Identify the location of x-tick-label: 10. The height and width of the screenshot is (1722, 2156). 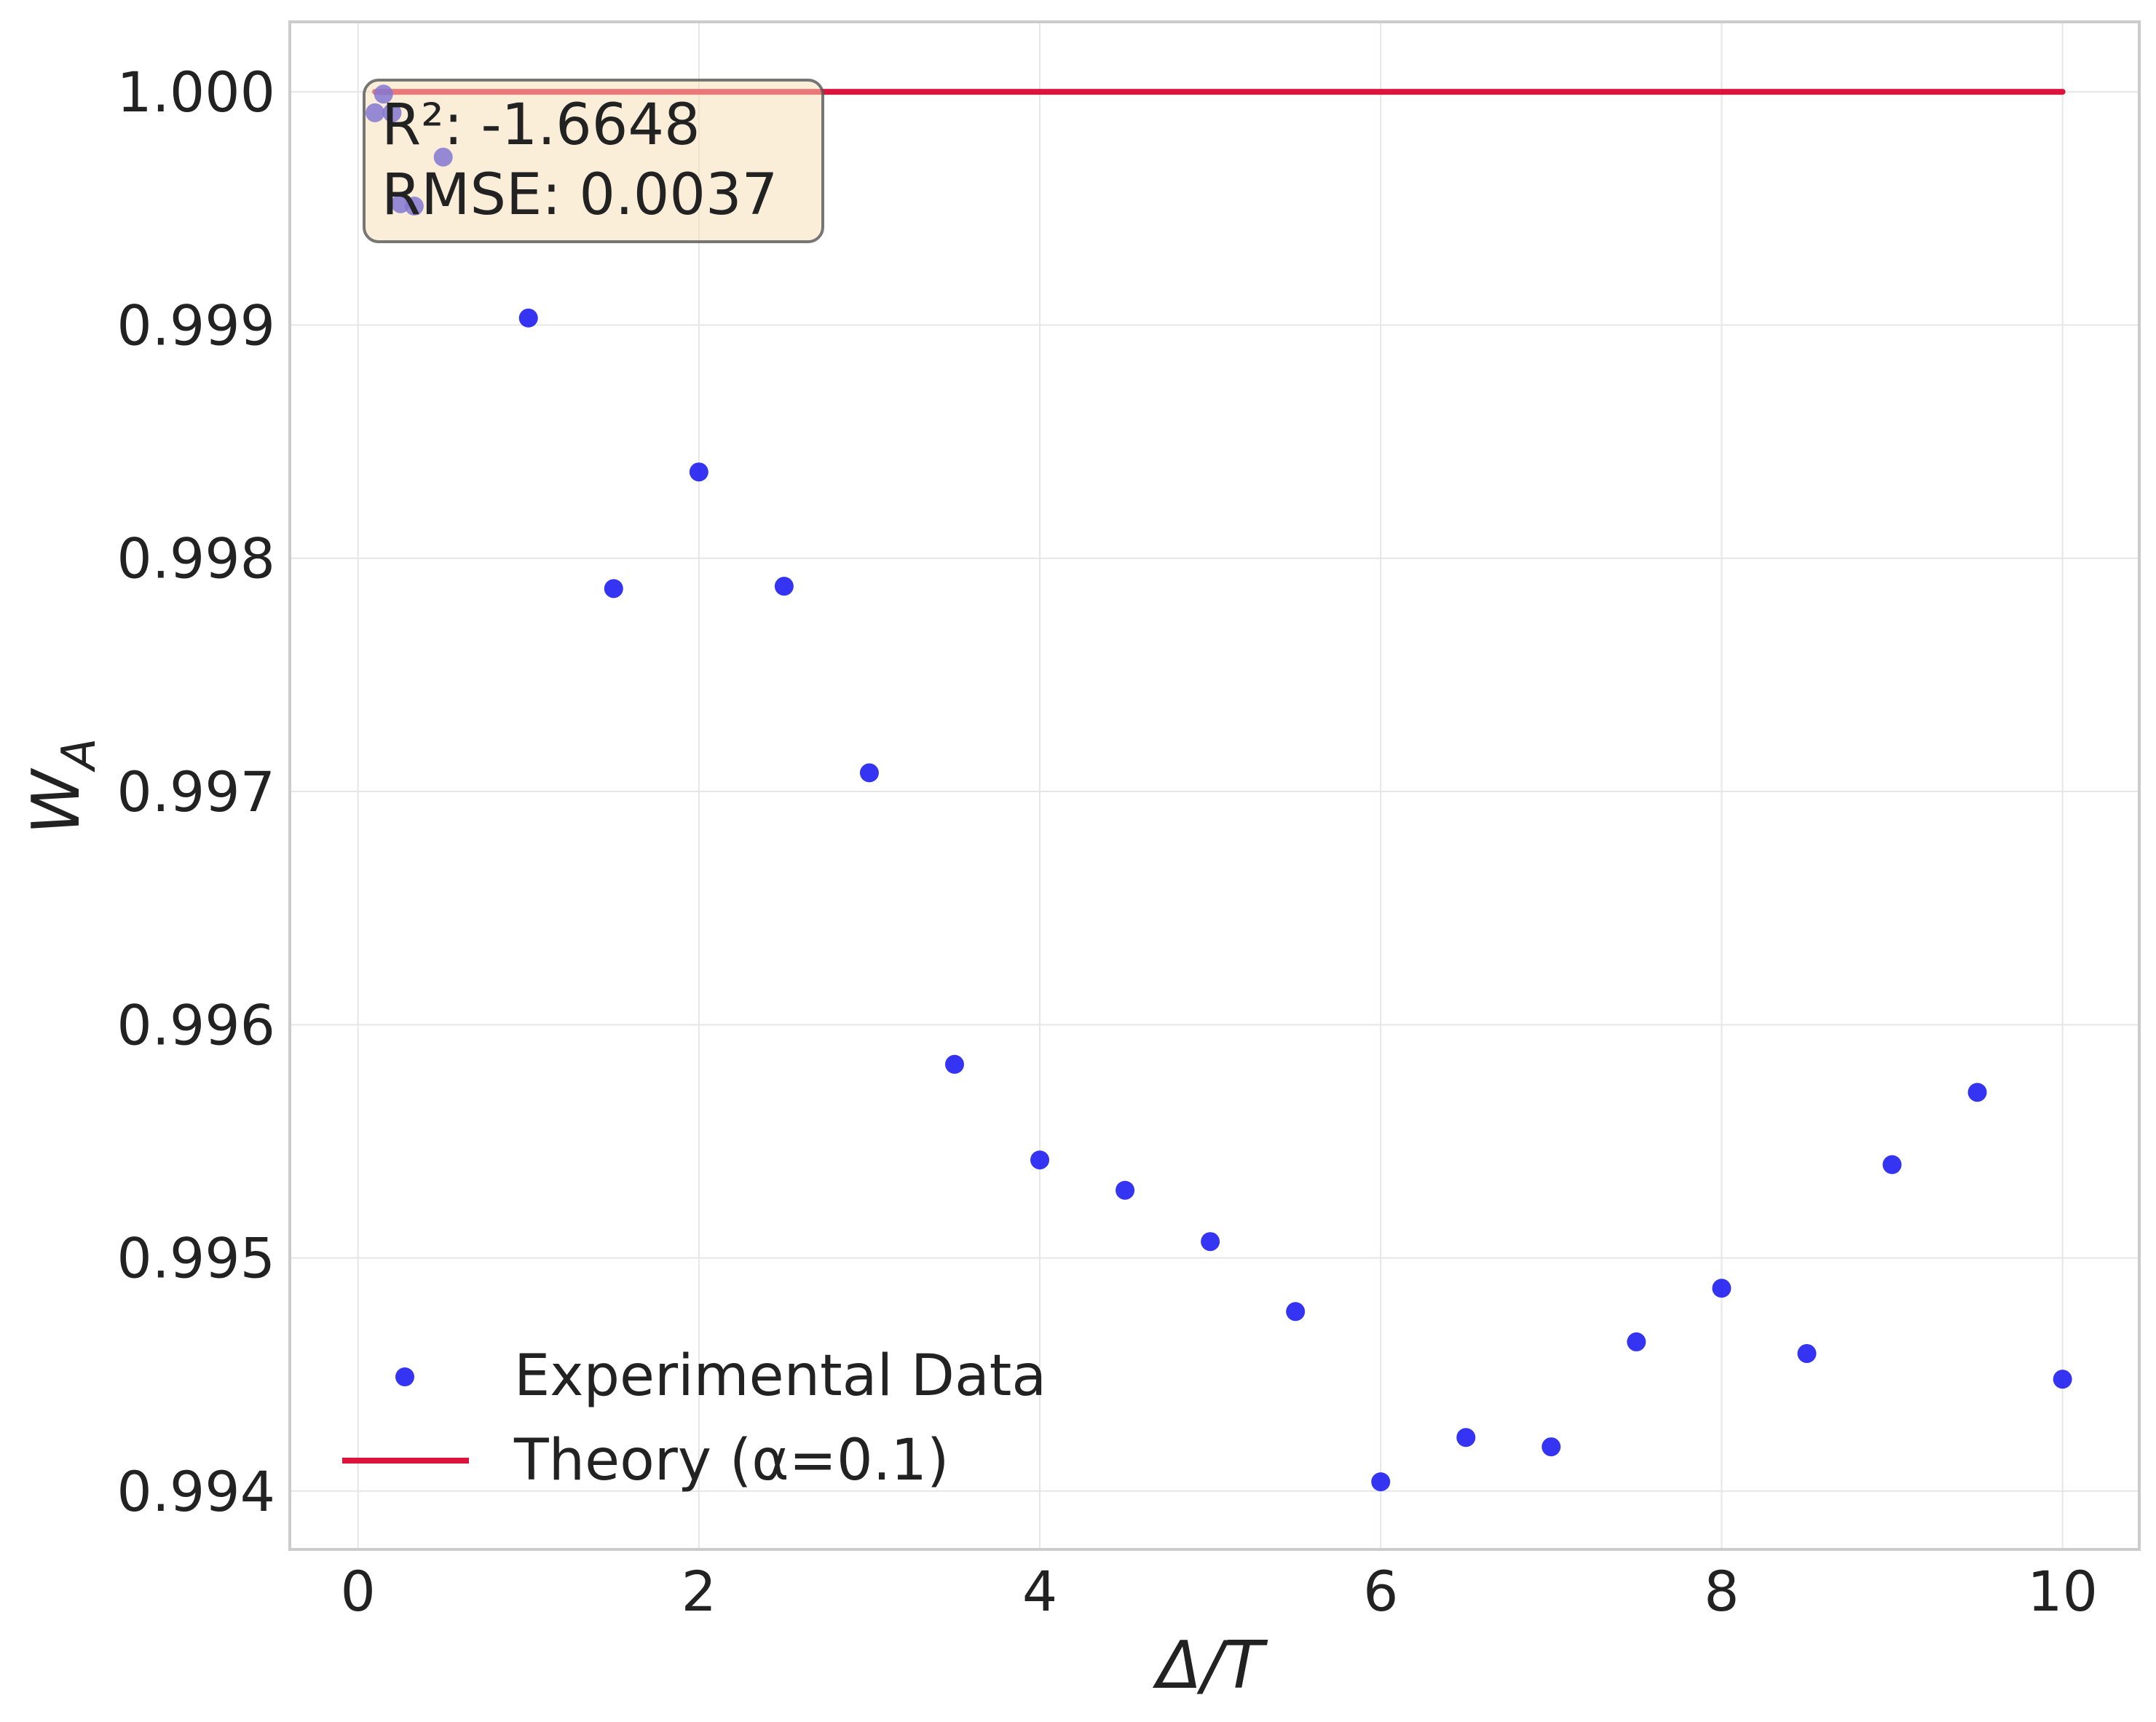
(2062, 1591).